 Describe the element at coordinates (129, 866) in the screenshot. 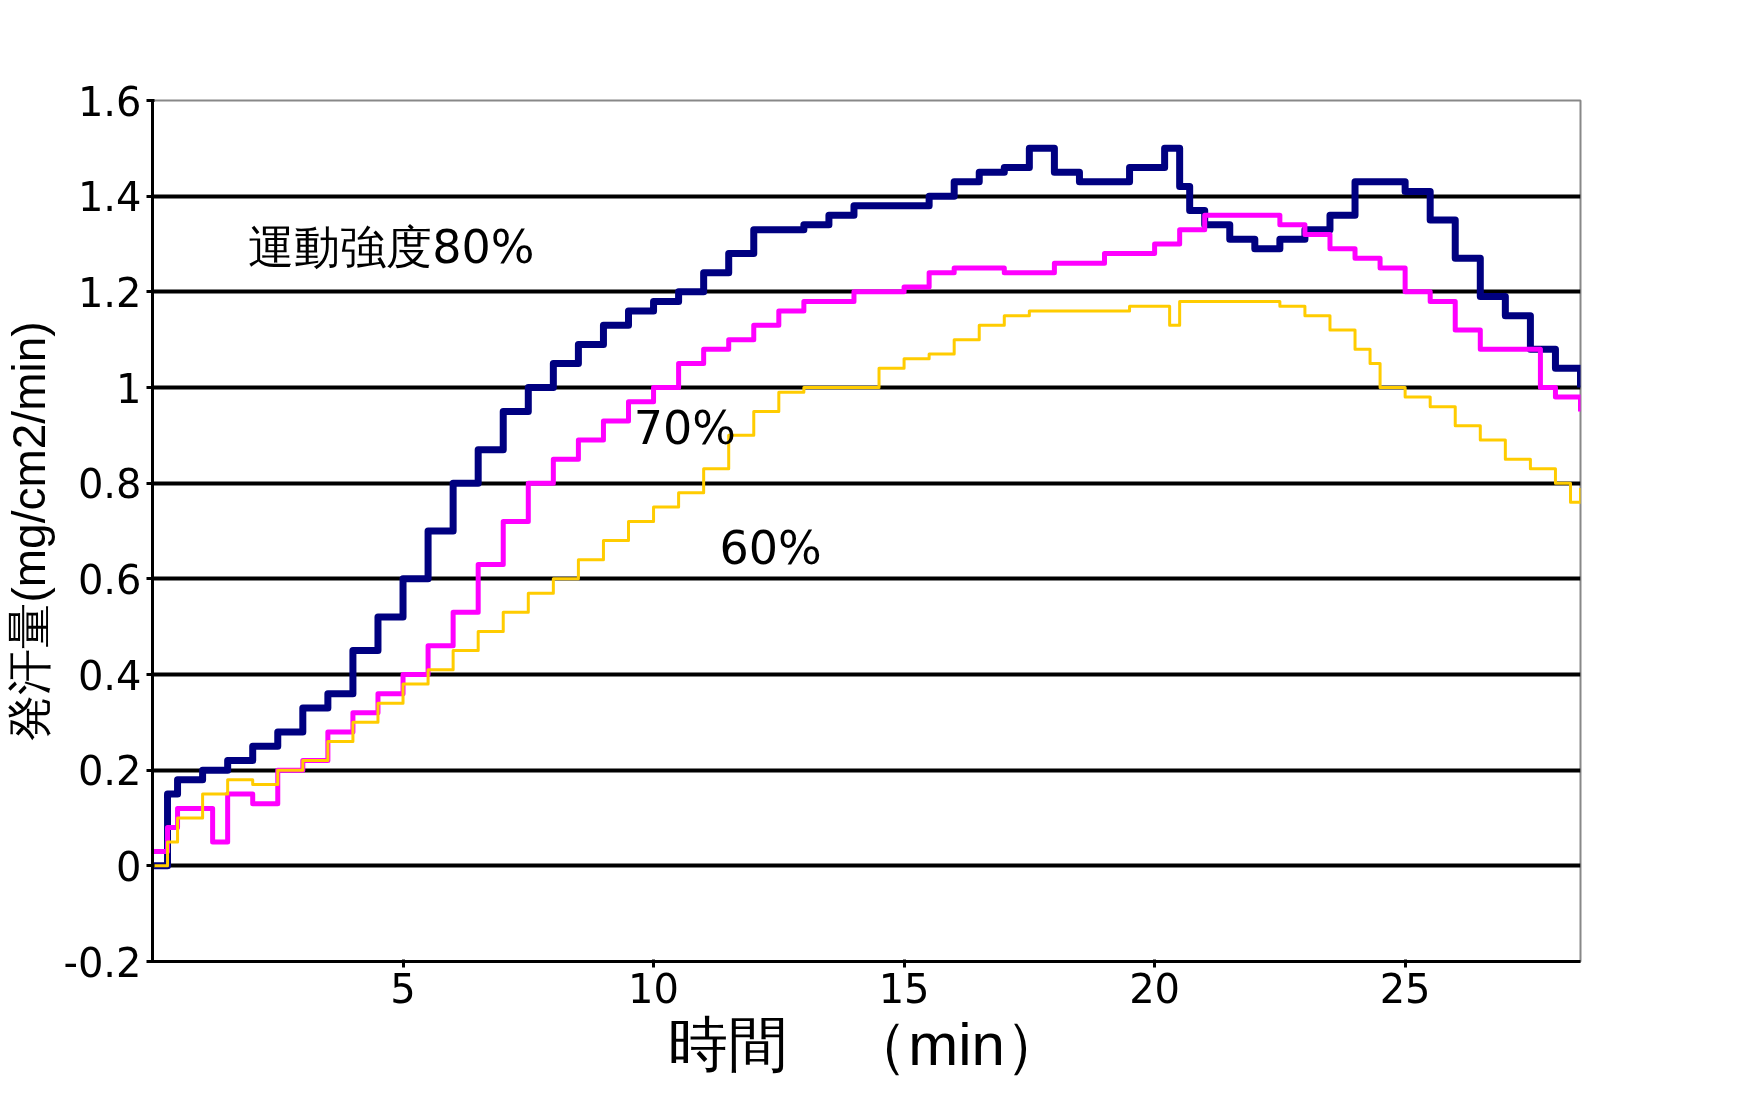

I see `y-tick-label: 0` at that location.